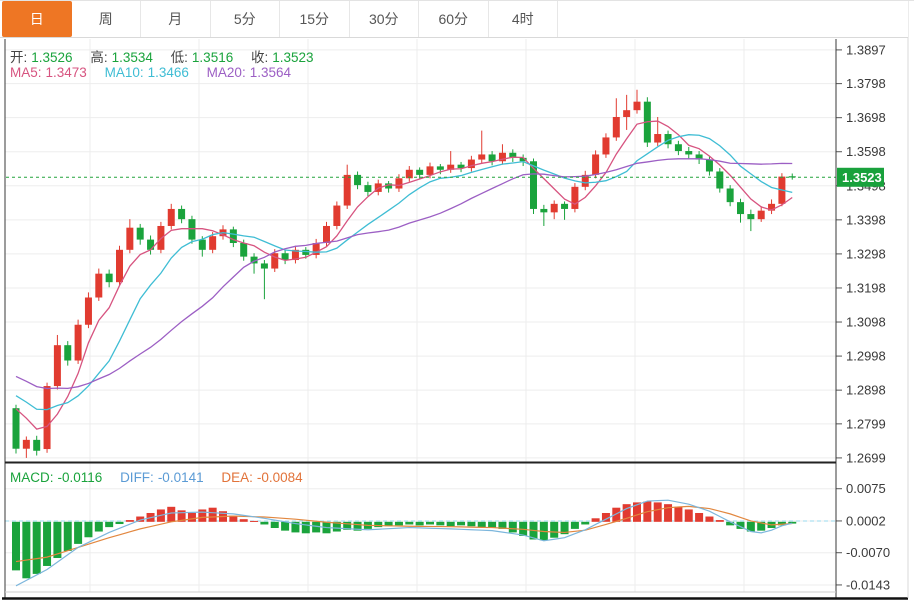 This screenshot has height=604, width=914. Describe the element at coordinates (180, 477) in the screenshot. I see `diff-value: -0.0141` at that location.